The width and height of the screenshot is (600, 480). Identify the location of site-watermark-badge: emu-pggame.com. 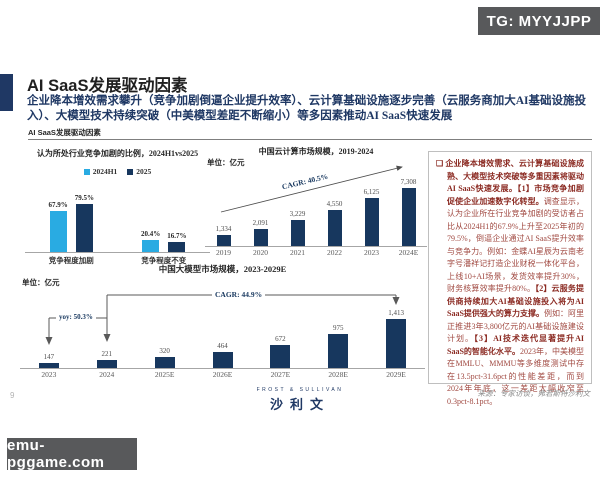
(72, 454).